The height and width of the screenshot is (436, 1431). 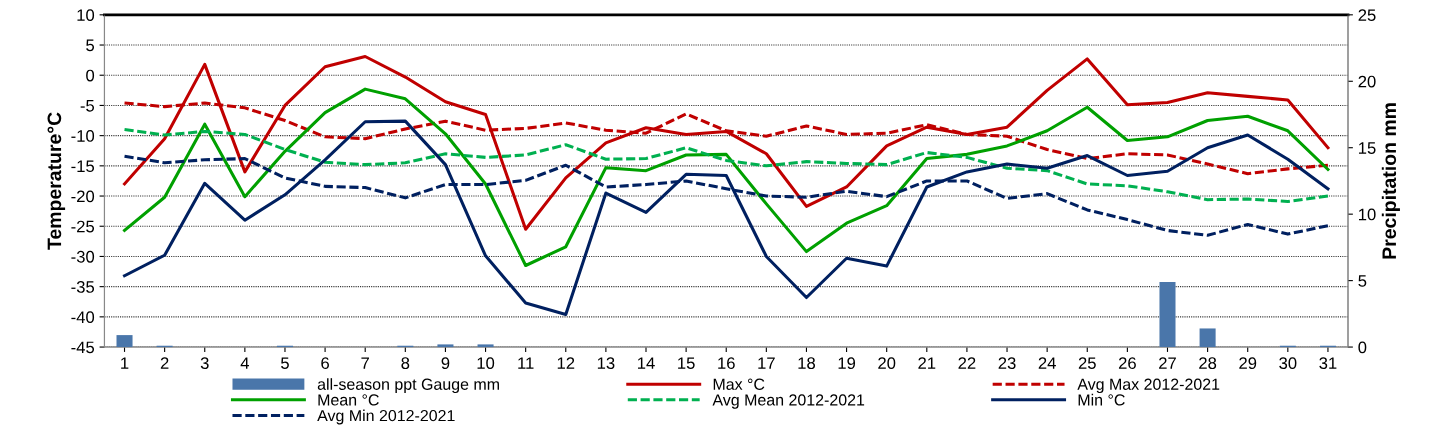 What do you see at coordinates (1167, 363) in the screenshot?
I see `x-tick-label: 27` at bounding box center [1167, 363].